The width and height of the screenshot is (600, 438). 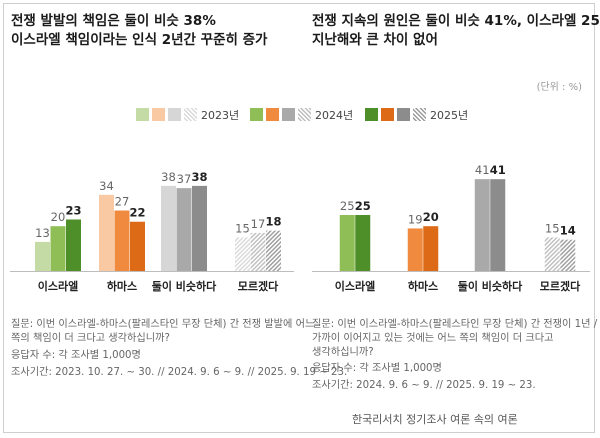 I want to click on data-label-both-similar-2025: 41, so click(x=498, y=170).